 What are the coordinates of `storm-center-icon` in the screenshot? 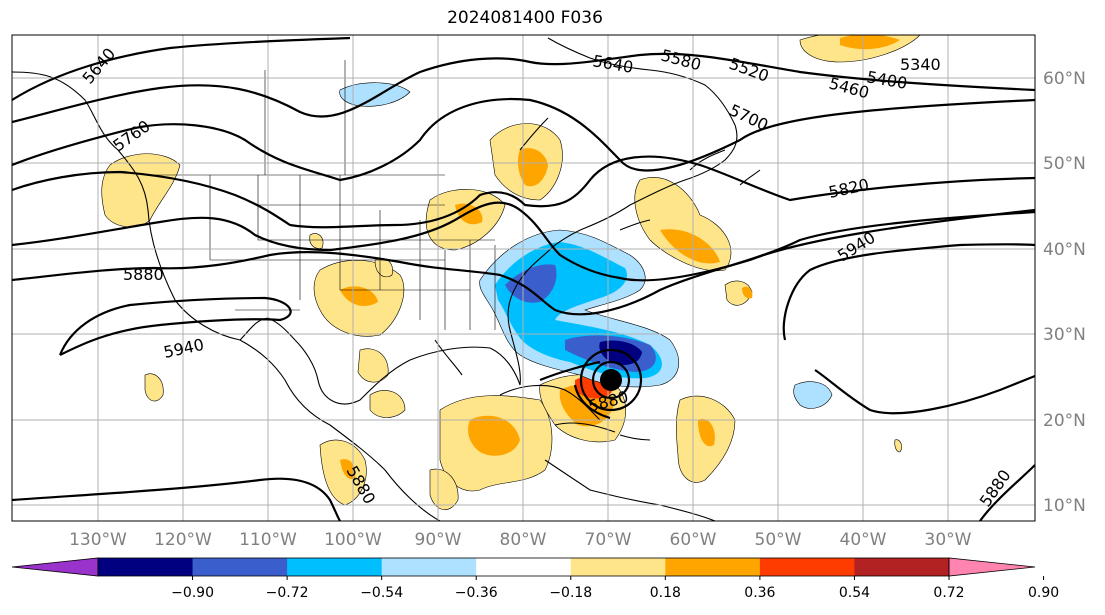 It's located at (611, 380).